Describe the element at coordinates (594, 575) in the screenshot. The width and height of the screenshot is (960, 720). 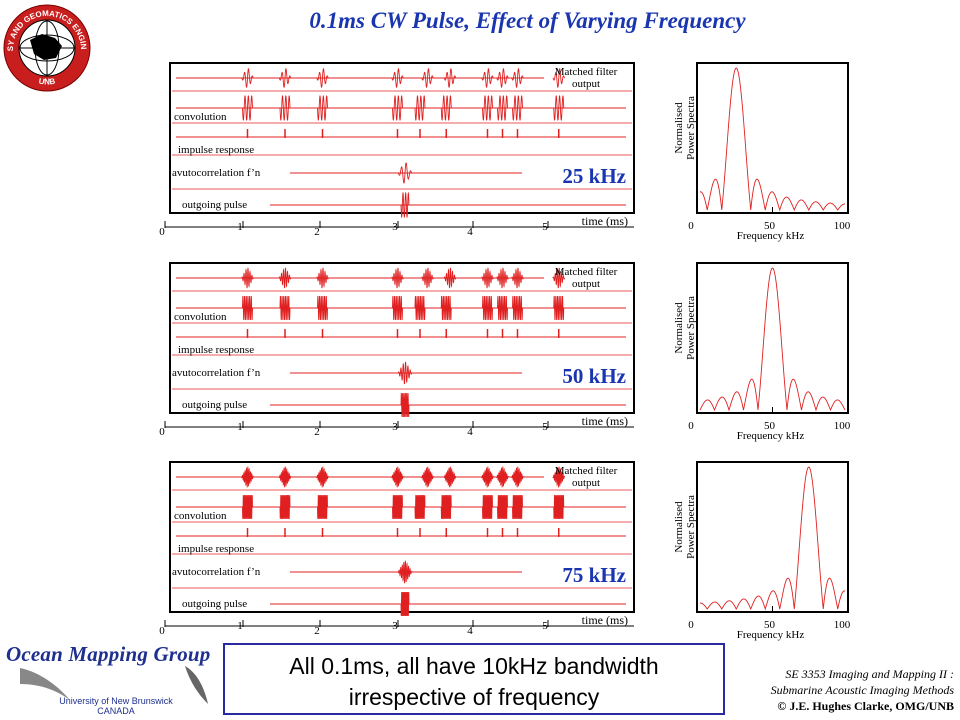
I see `frequency-label: 75 kHz` at that location.